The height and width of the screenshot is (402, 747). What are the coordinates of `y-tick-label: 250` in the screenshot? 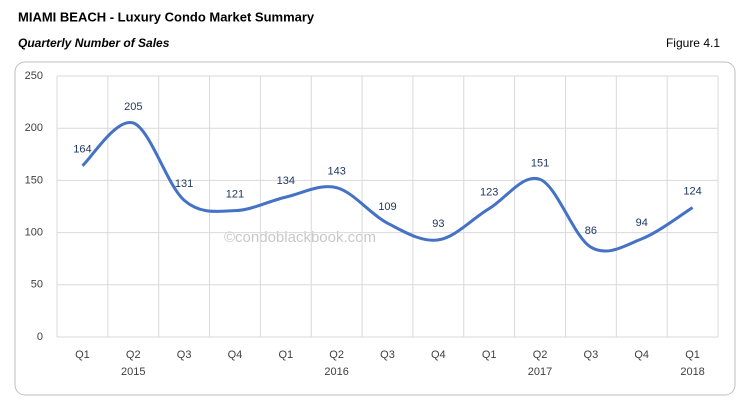 It's located at (34, 76).